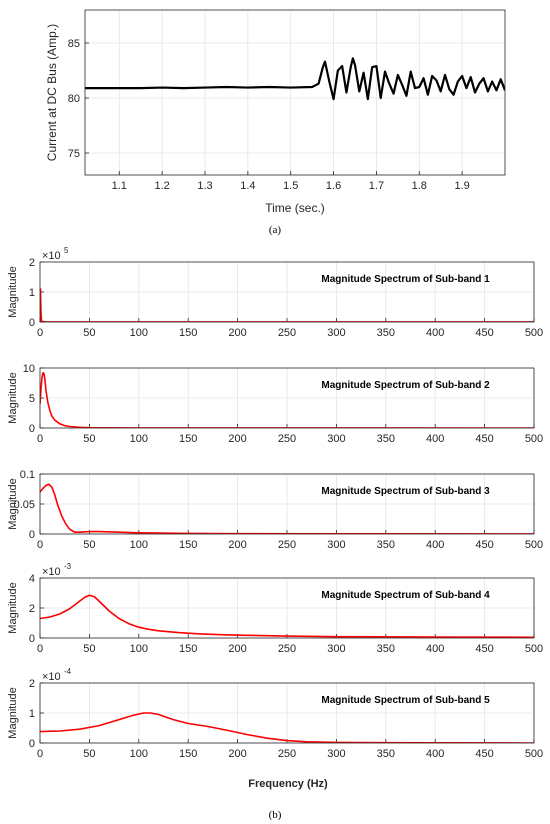 This screenshot has height=824, width=550. Describe the element at coordinates (290, 186) in the screenshot. I see `x-tick-label: 1.5` at that location.